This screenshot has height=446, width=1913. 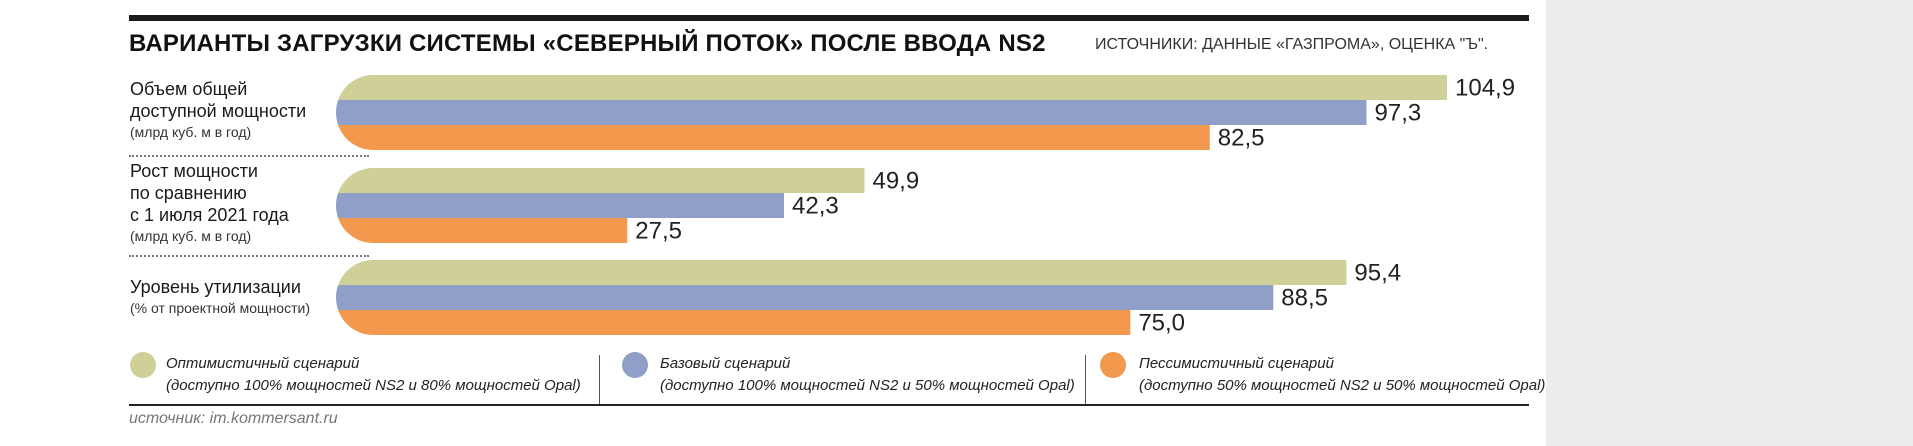 I want to click on bar-value-label: 82,5, so click(x=1241, y=138).